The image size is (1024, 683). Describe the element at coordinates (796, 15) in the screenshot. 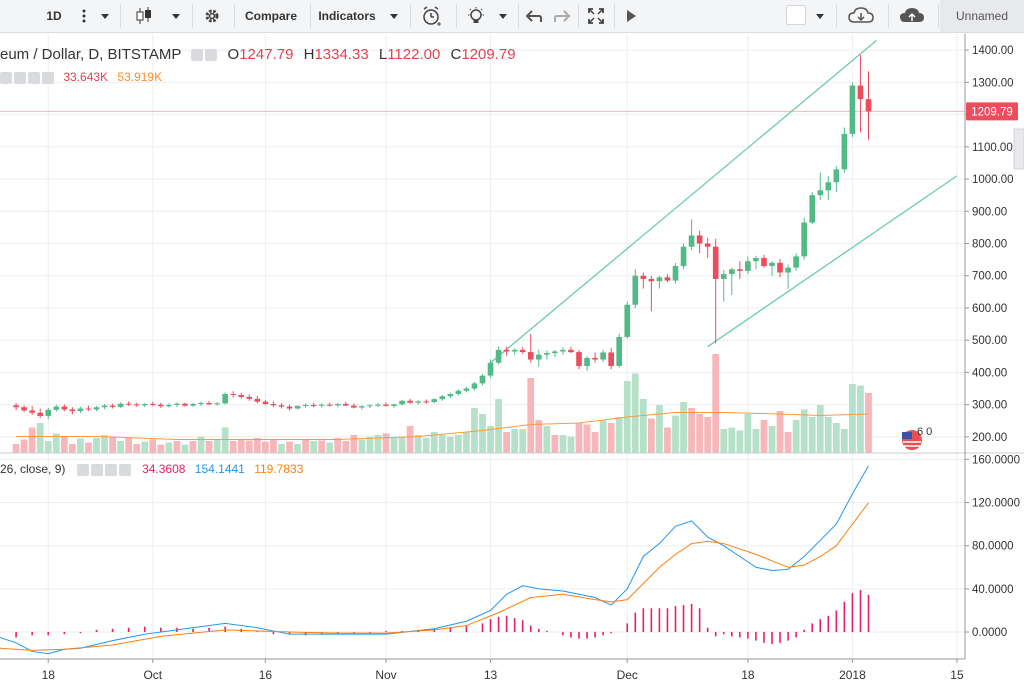

I see `color-swatch-icon` at that location.